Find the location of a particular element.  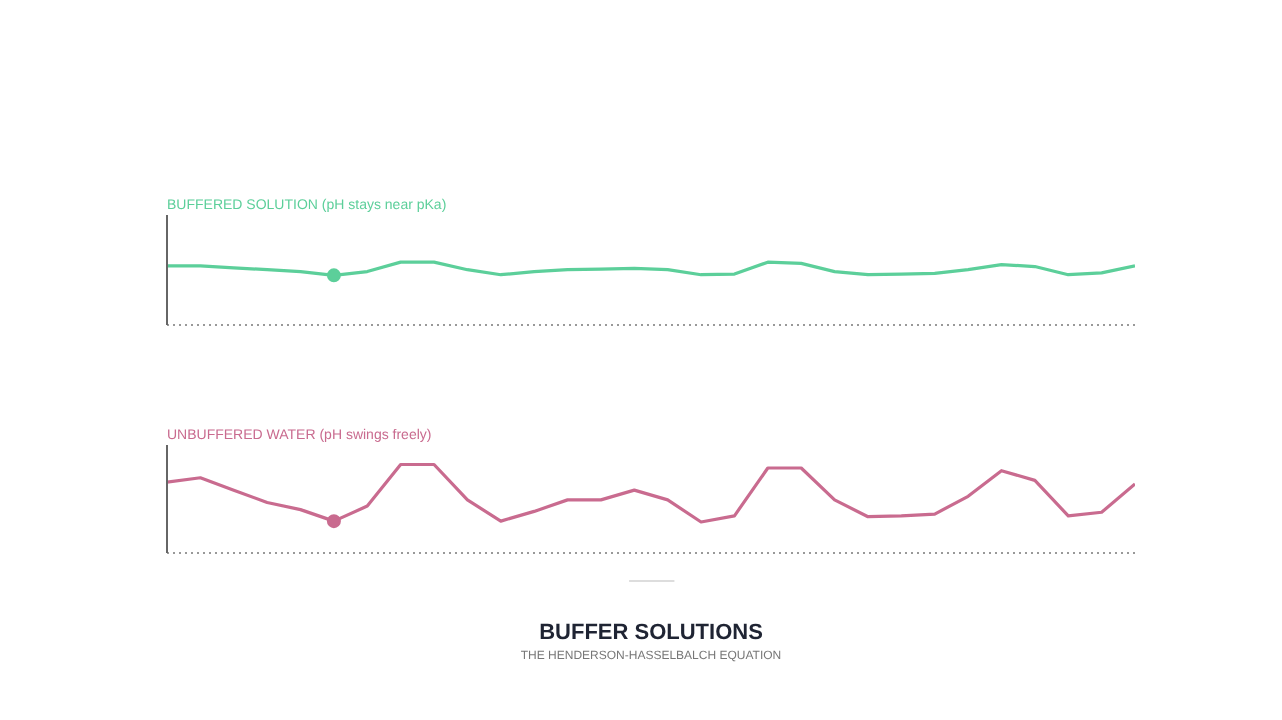

text: BUFFER SOLUTIONS is located at coordinates (651, 633).